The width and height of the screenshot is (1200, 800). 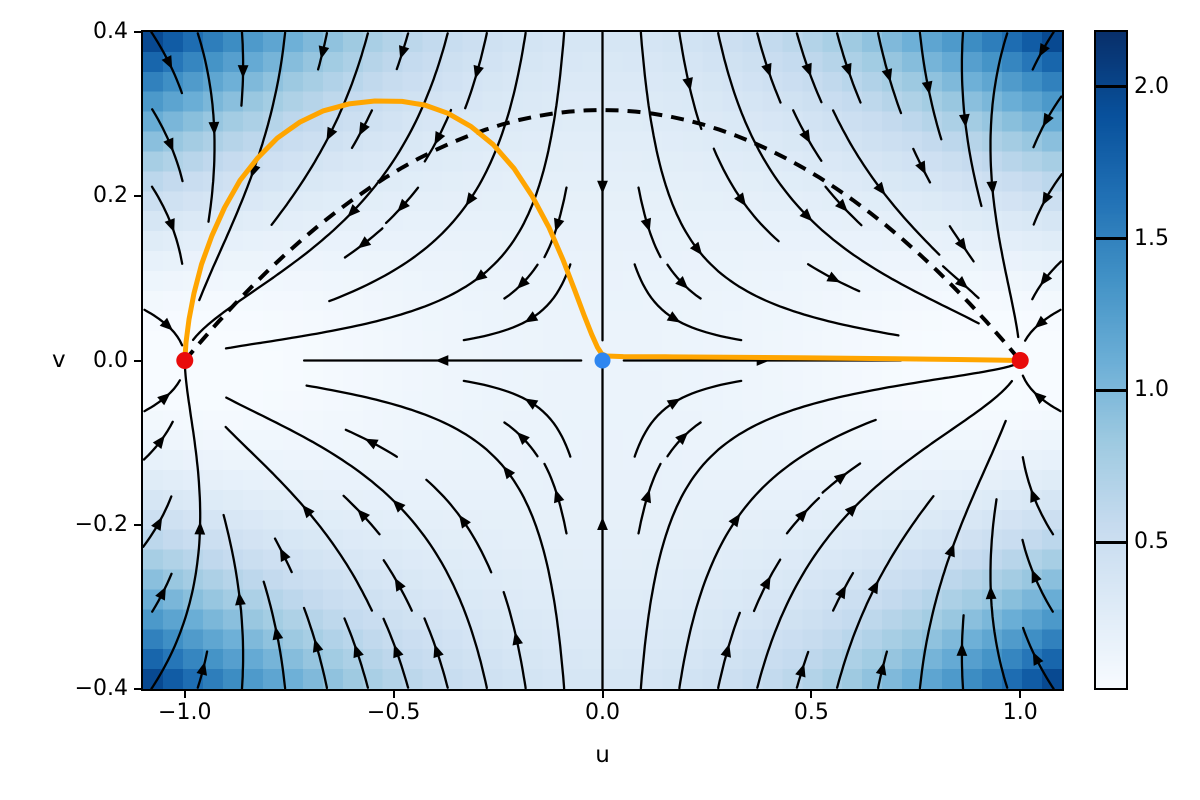 What do you see at coordinates (1020, 360) in the screenshot?
I see `right-fixed-point` at bounding box center [1020, 360].